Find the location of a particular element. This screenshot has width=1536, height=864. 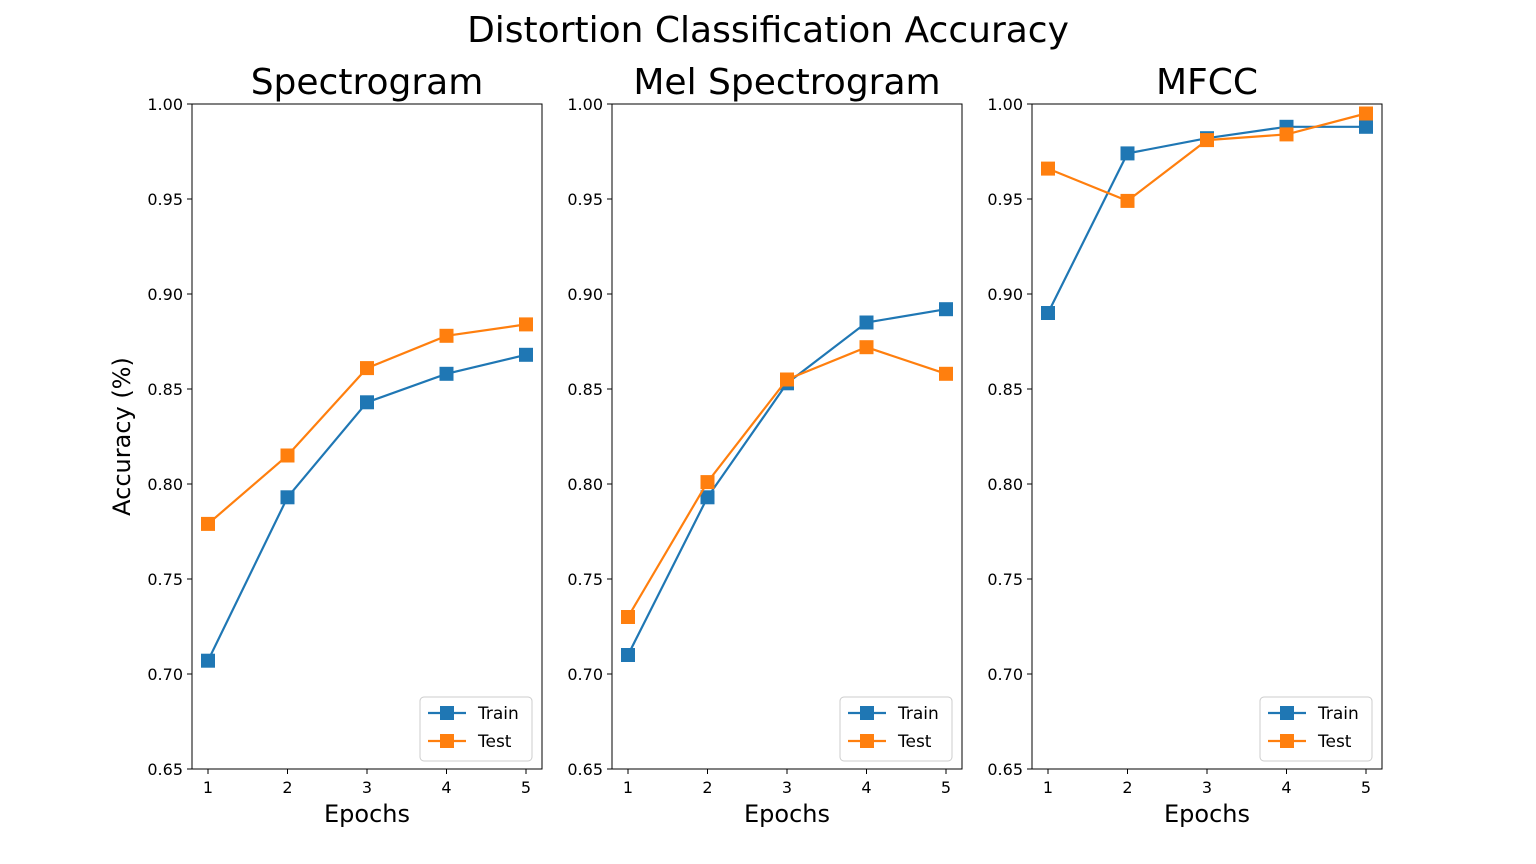

subplot-title: Mel Spectrogram is located at coordinates (786, 82).